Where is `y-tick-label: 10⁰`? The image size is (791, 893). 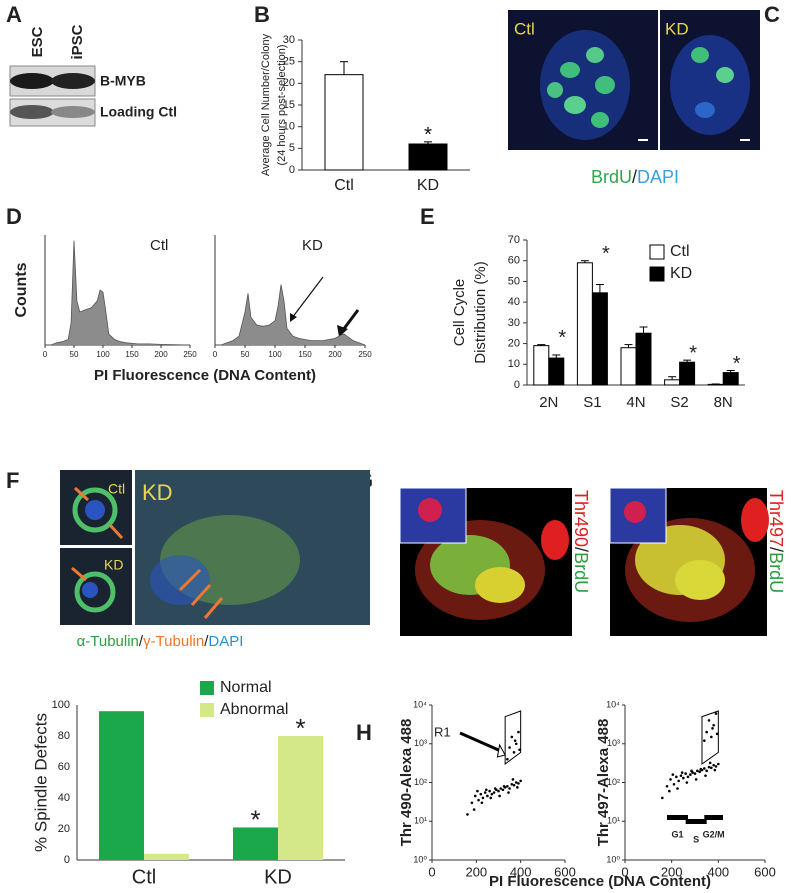 y-tick-label: 10⁰ is located at coordinates (613, 859).